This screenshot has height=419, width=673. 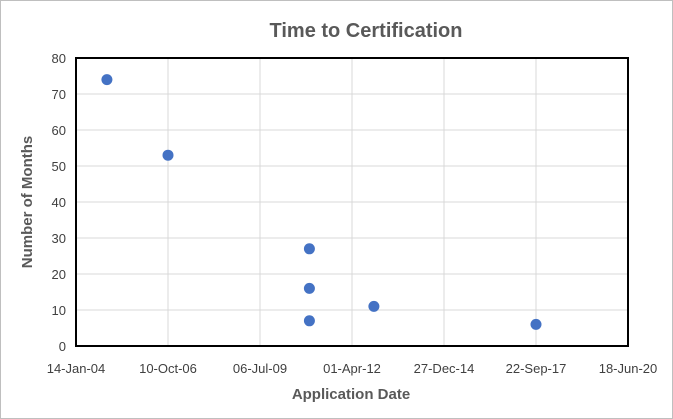 I want to click on x-tick-label: 18-Jun-20, so click(x=628, y=368).